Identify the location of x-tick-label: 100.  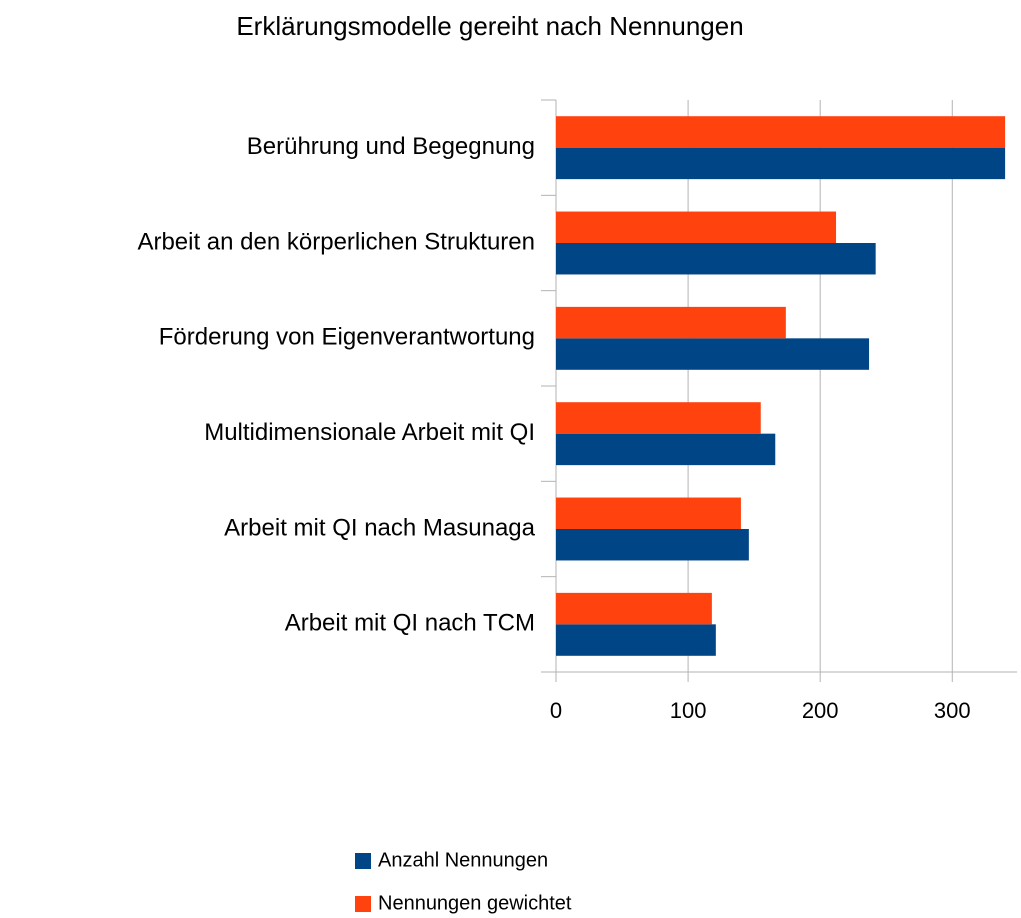
(688, 710).